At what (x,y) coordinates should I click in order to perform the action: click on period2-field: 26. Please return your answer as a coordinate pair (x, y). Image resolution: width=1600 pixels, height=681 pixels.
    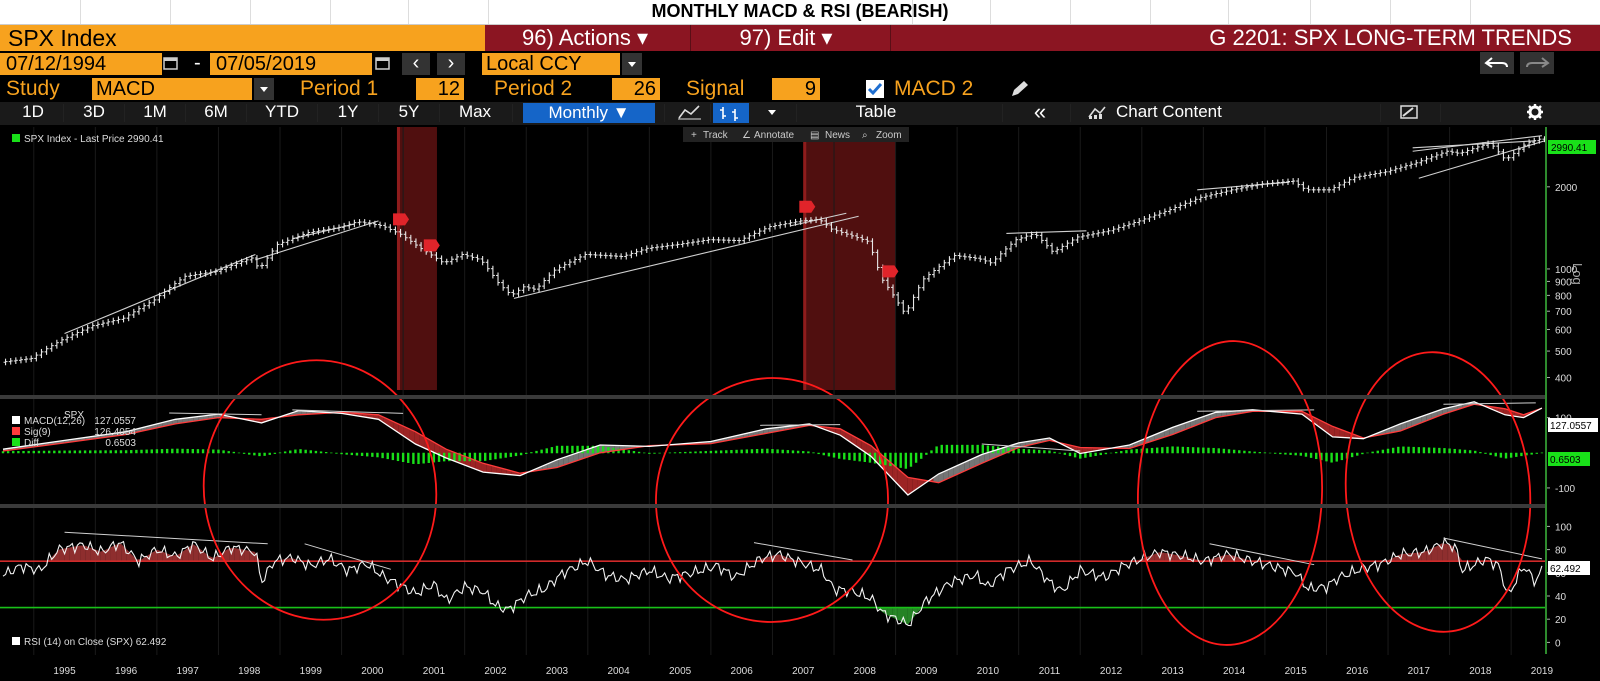
    Looking at the image, I should click on (636, 89).